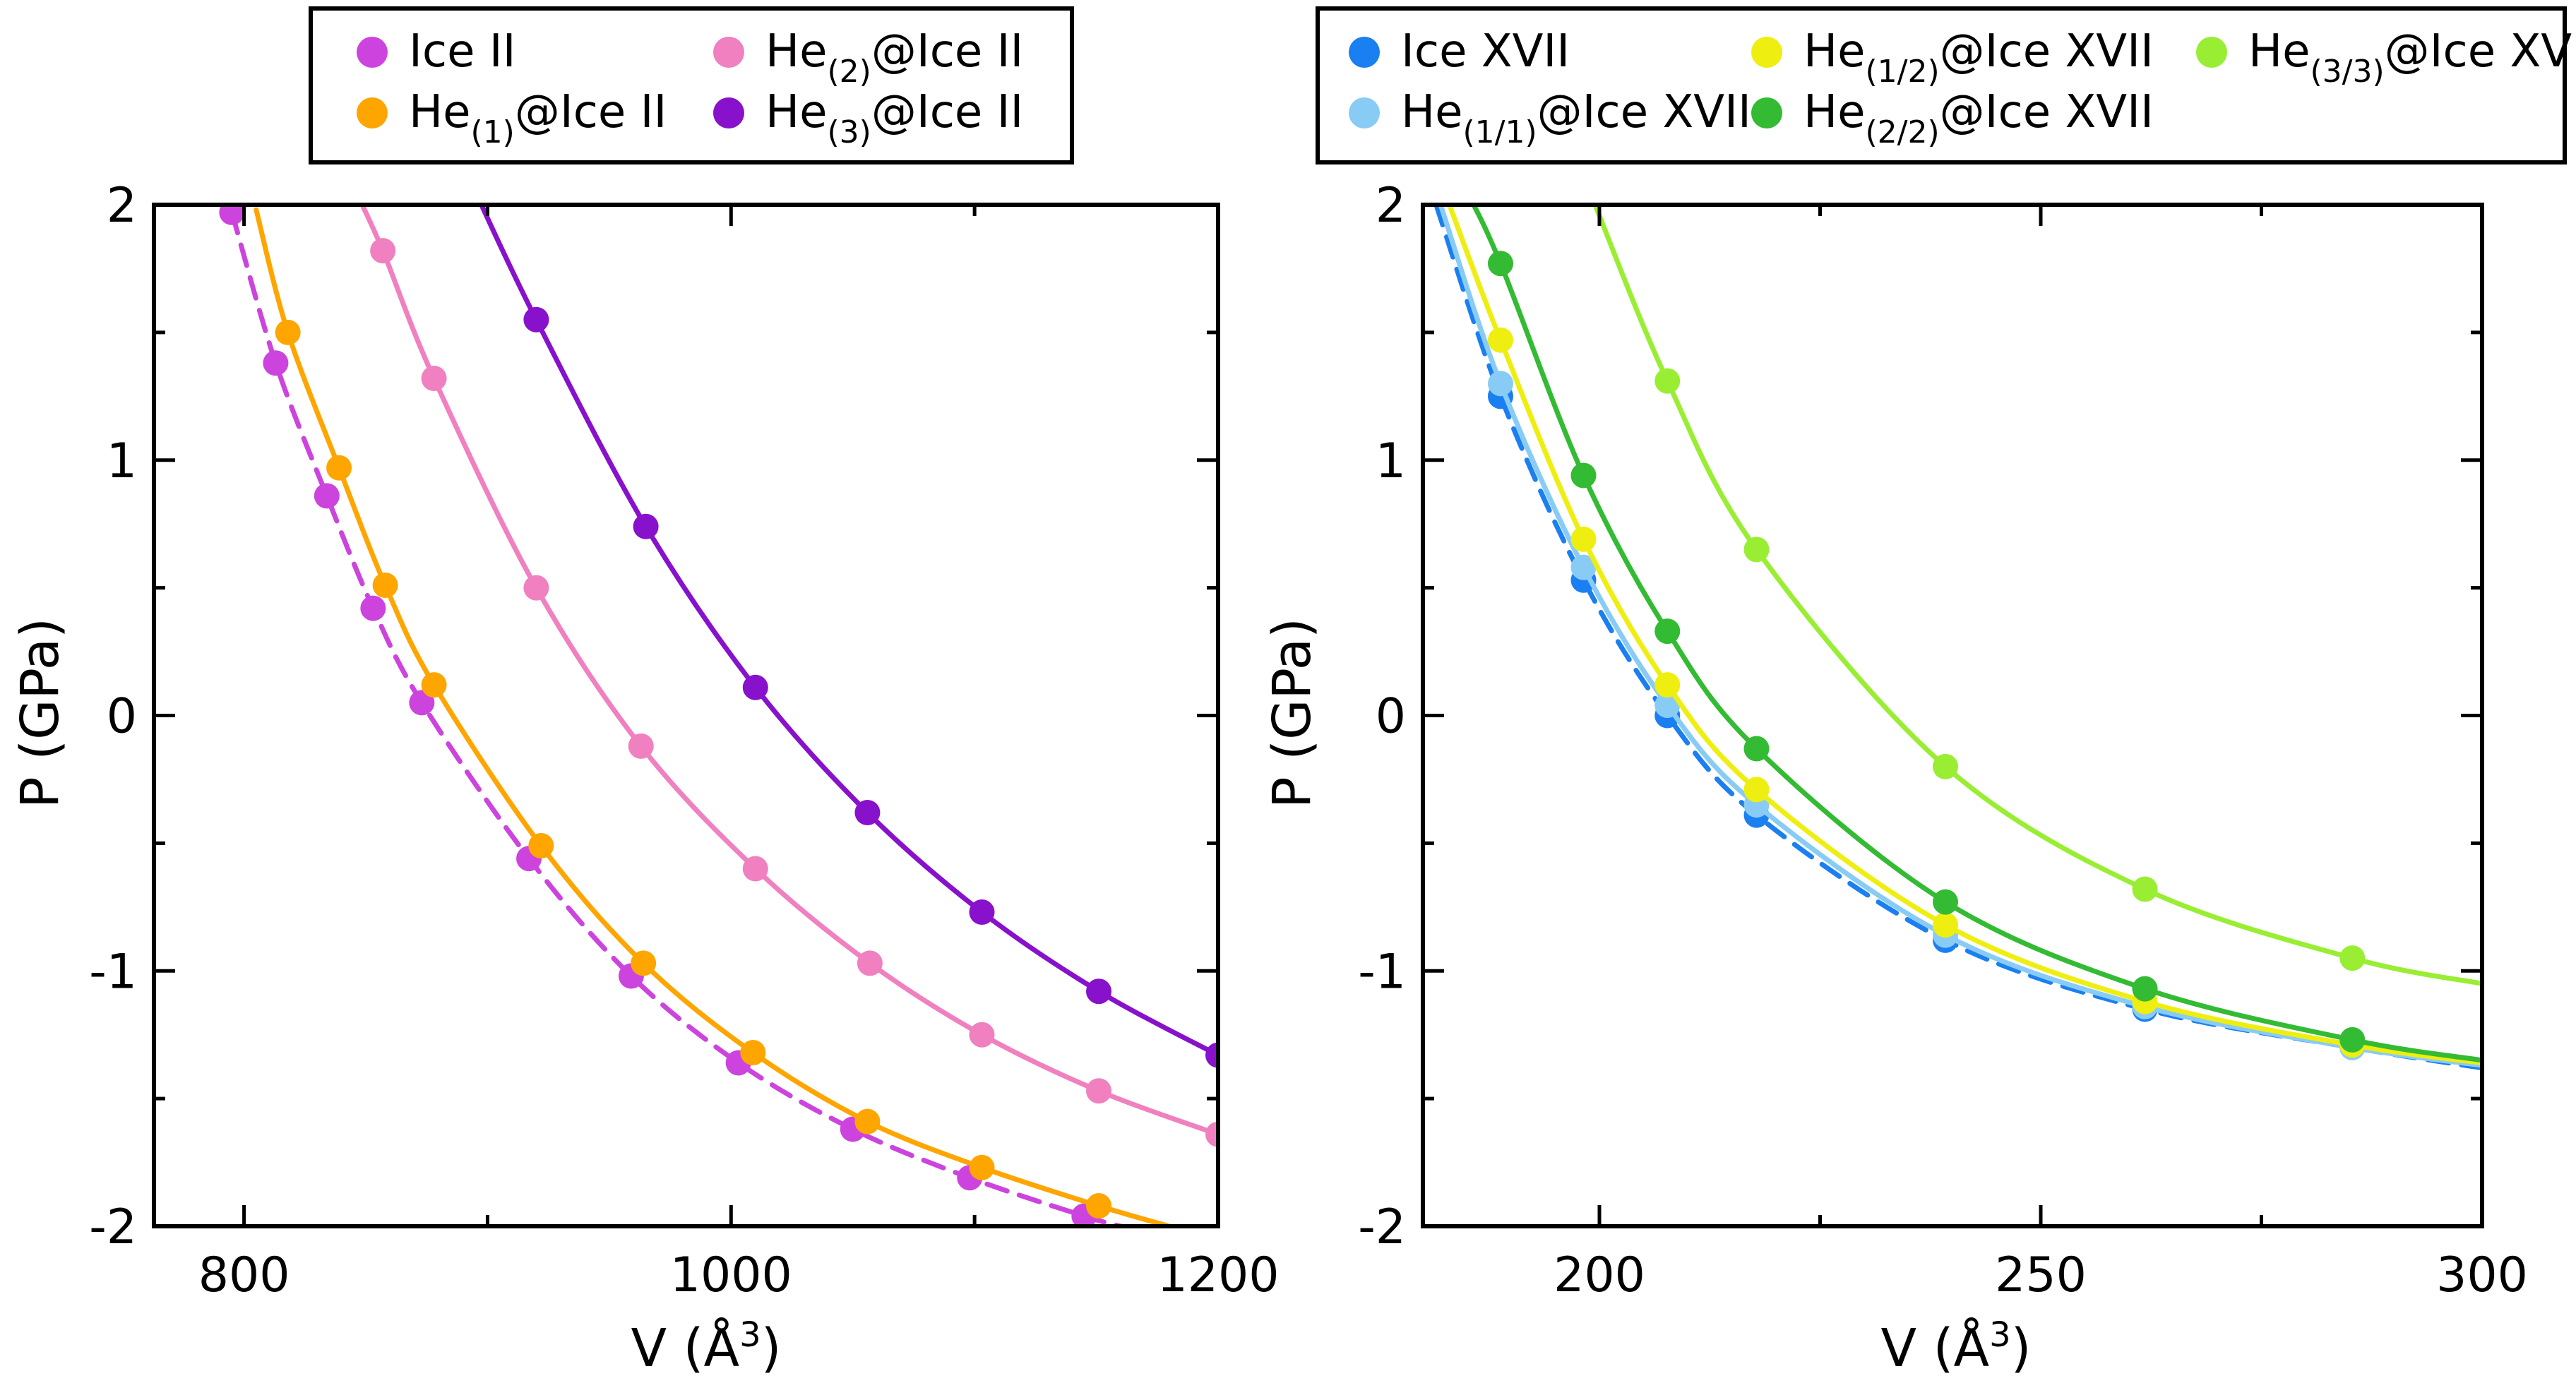 The height and width of the screenshot is (1395, 2576). What do you see at coordinates (731, 1275) in the screenshot?
I see `x-tick-label: 1000` at bounding box center [731, 1275].